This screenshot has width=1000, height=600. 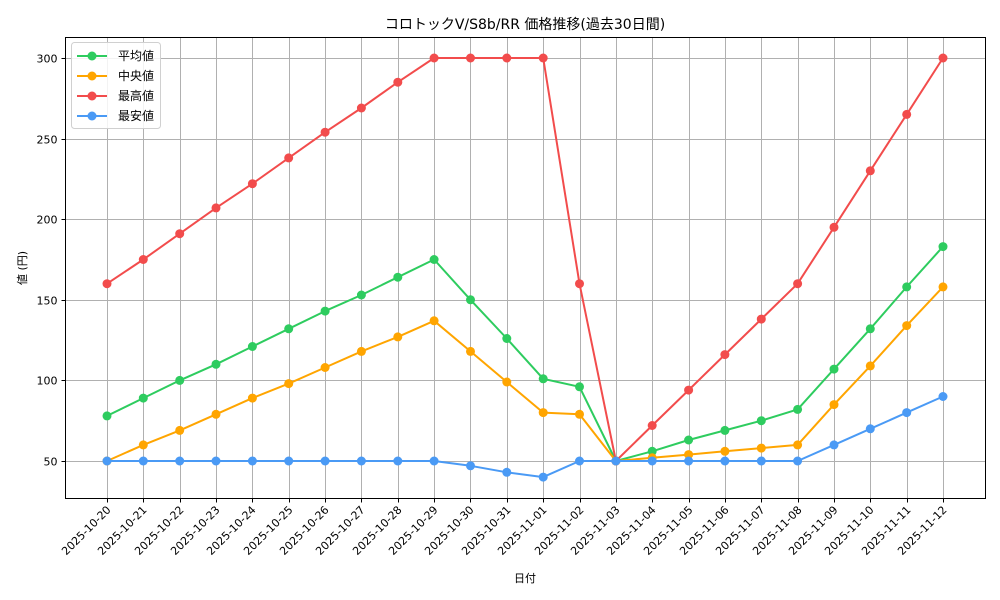 What do you see at coordinates (136, 95) in the screenshot?
I see `legend-label: 最高値` at bounding box center [136, 95].